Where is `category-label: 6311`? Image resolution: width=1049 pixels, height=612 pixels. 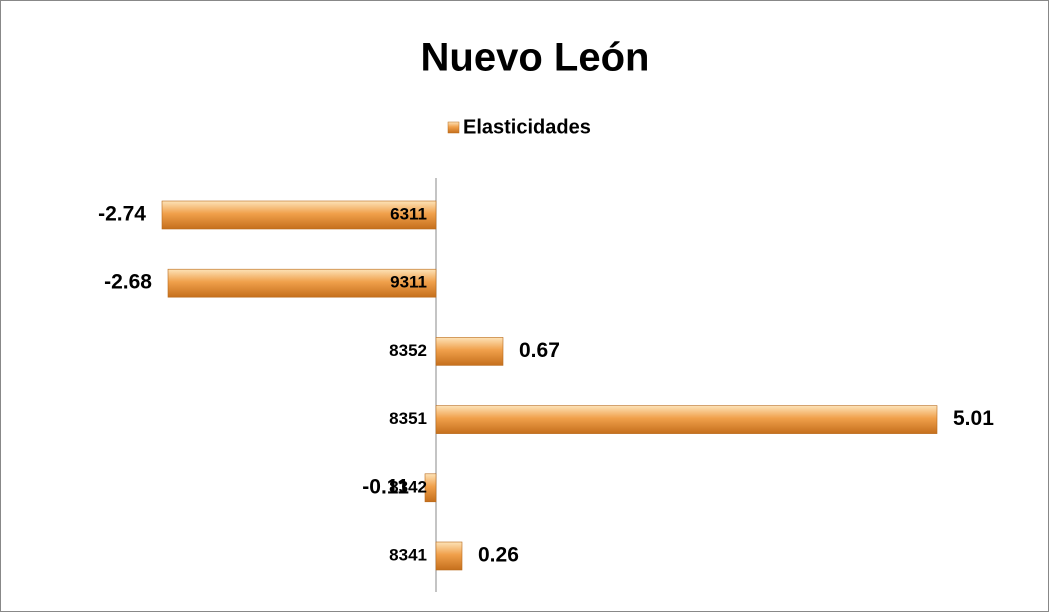
category-label: 6311 is located at coordinates (408, 213).